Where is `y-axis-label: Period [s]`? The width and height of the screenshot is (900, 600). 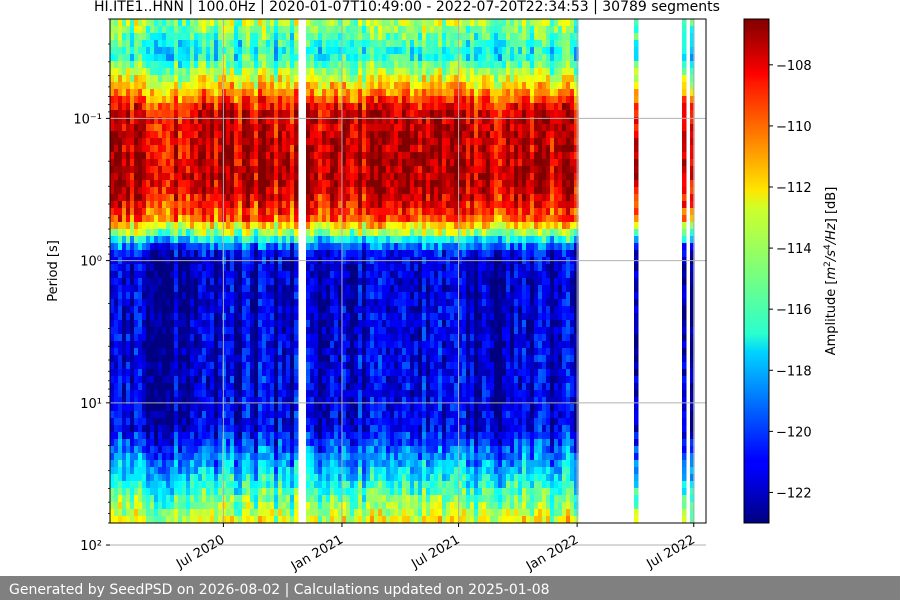
y-axis-label: Period [s] is located at coordinates (53, 271).